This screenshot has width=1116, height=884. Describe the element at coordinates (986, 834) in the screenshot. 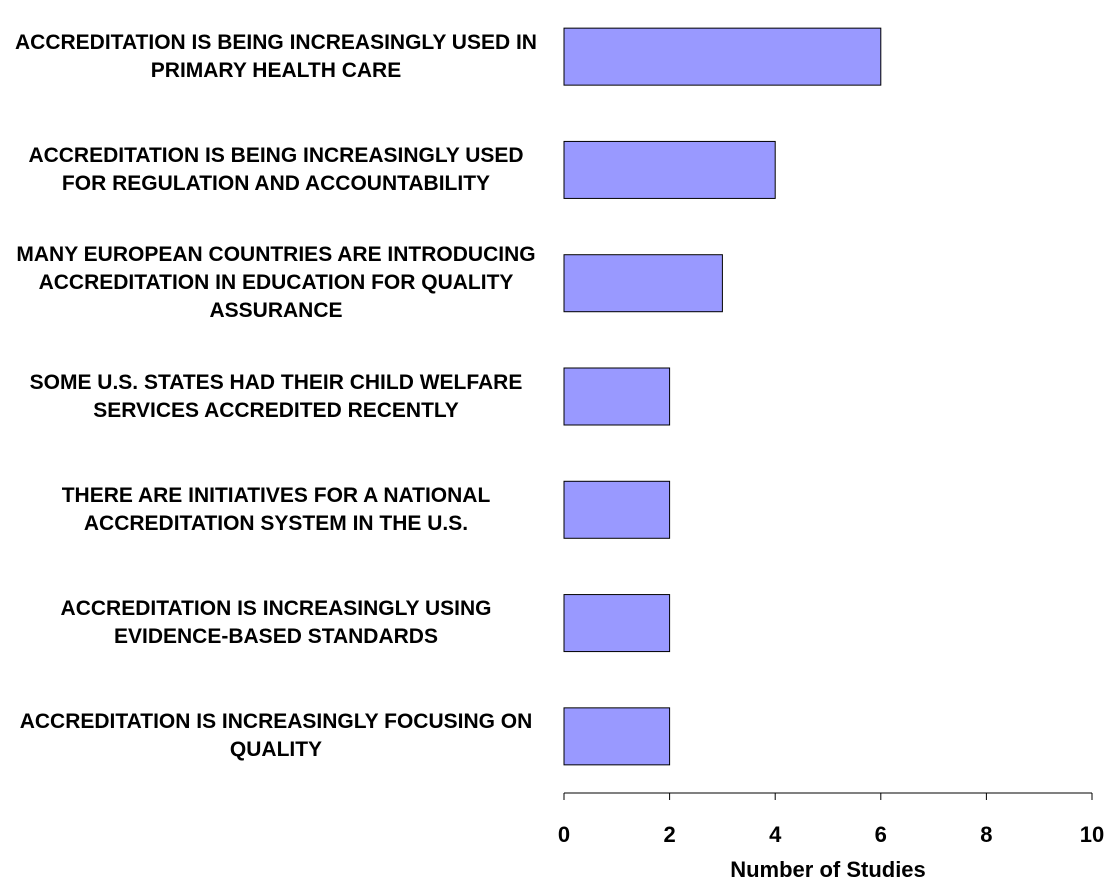

I see `x-tick-label: 8` at that location.